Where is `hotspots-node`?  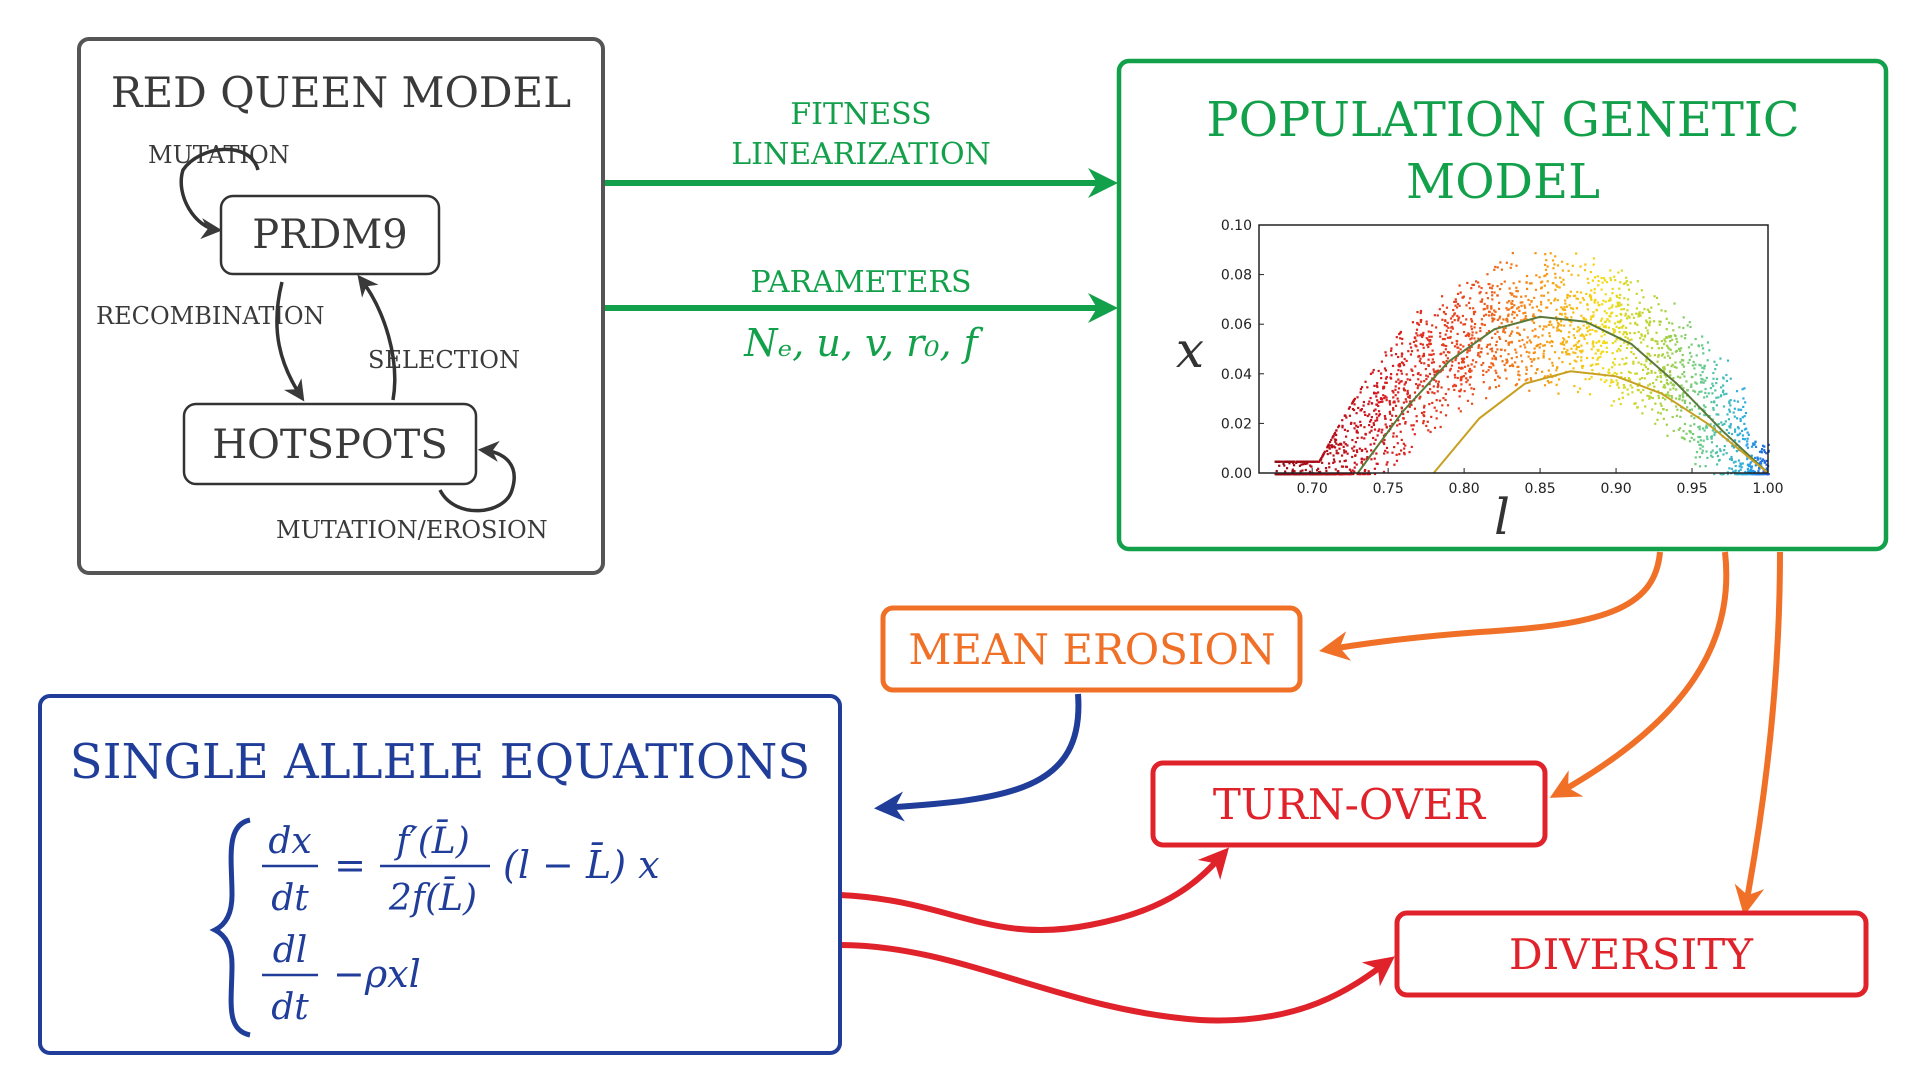 hotspots-node is located at coordinates (330, 444).